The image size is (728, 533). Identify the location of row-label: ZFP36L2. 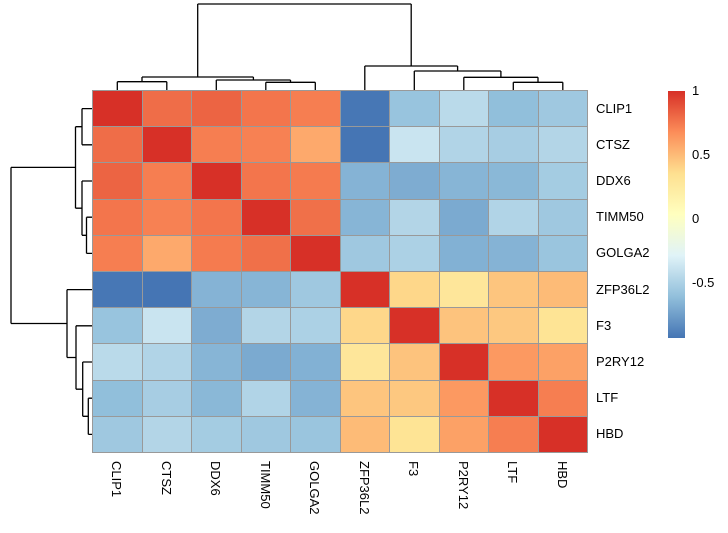
(623, 289).